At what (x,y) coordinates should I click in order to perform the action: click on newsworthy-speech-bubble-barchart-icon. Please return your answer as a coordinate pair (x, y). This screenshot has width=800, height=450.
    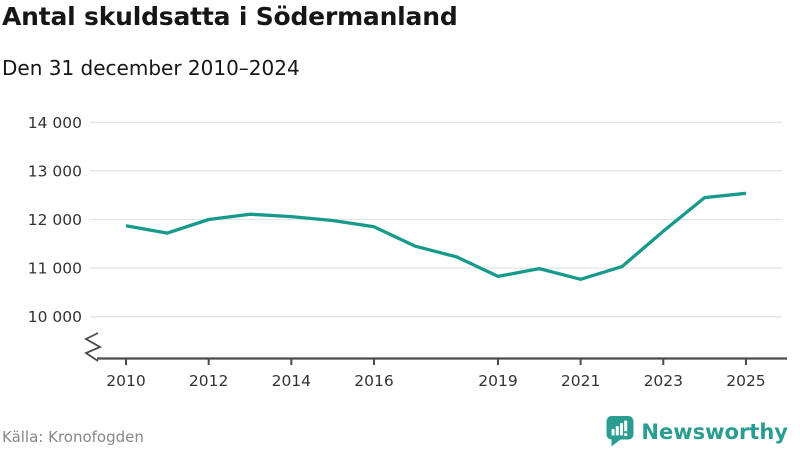
    Looking at the image, I should click on (620, 431).